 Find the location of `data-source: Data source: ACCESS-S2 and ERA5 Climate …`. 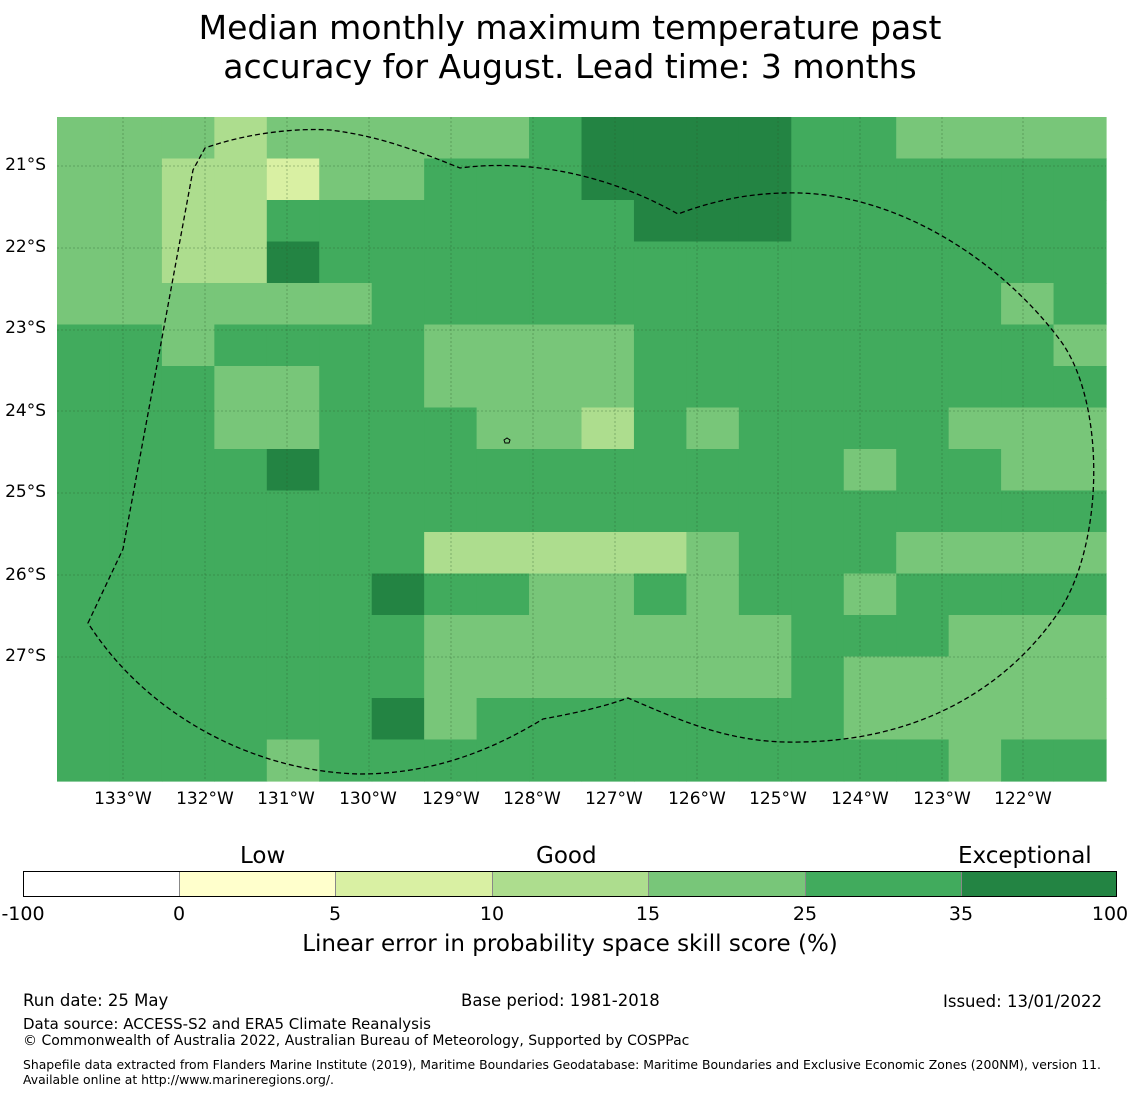

data-source: Data source: ACCESS-S2 and ERA5 Climate … is located at coordinates (227, 1024).